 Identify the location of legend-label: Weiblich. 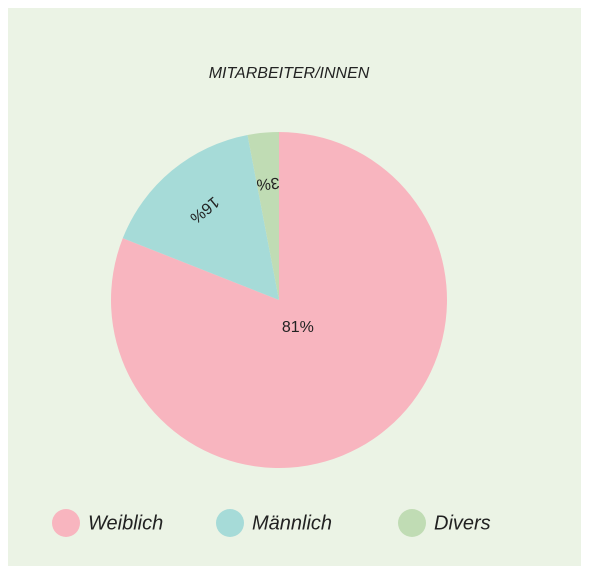
(125, 523).